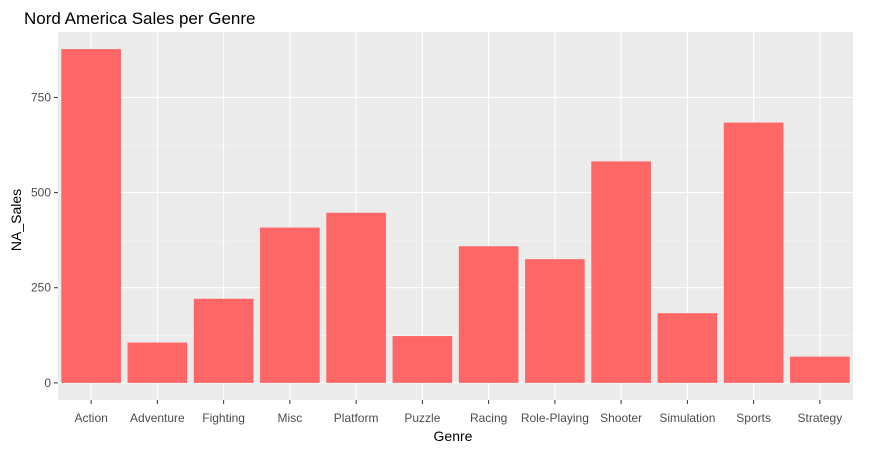 The width and height of the screenshot is (870, 450). Describe the element at coordinates (223, 340) in the screenshot. I see `bar-fighting` at that location.